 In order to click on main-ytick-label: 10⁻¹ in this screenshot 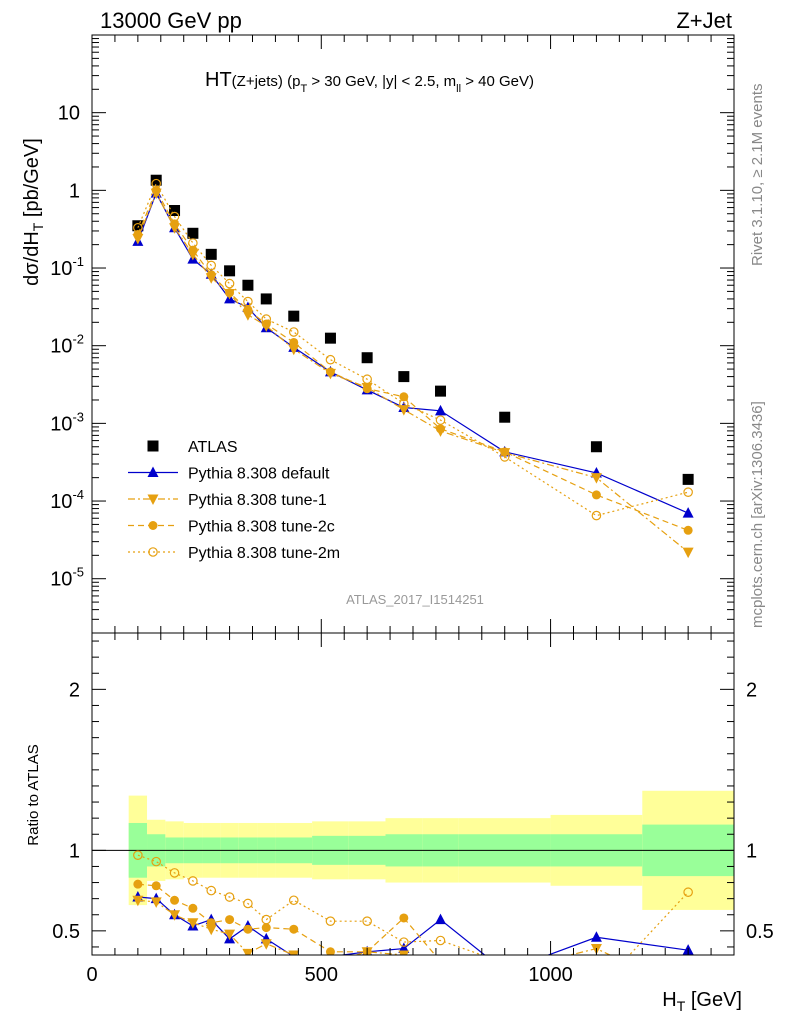, I will do `click(67, 267)`.